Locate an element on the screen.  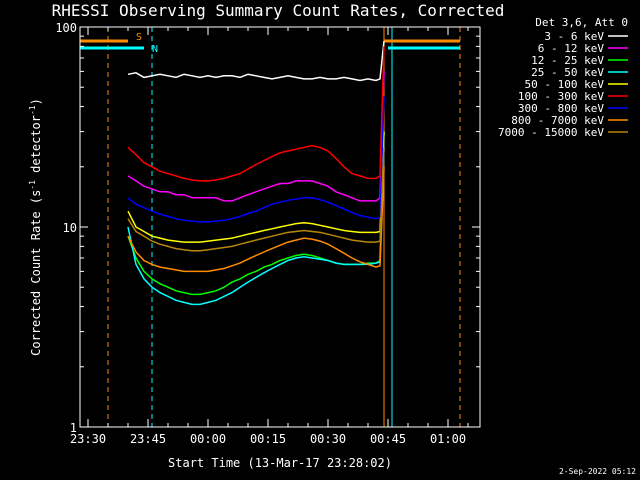
legend-label-3: 25 - 50 keV is located at coordinates (567, 72).